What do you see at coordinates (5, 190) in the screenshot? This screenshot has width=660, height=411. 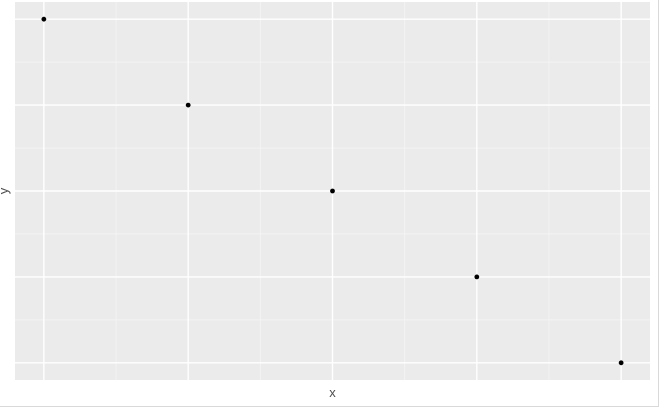 I see `y-axis-title: y` at bounding box center [5, 190].